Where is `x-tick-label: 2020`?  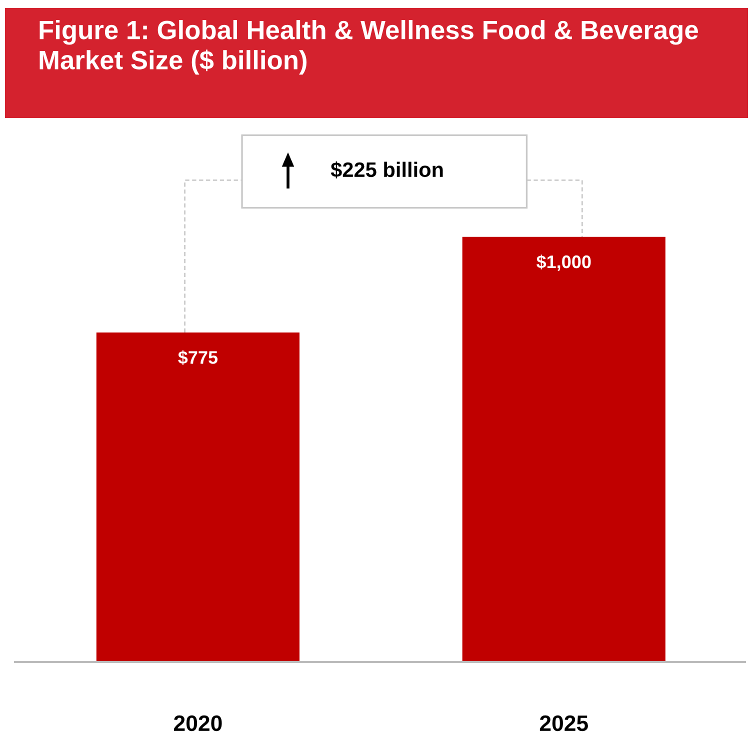 x-tick-label: 2020 is located at coordinates (198, 723).